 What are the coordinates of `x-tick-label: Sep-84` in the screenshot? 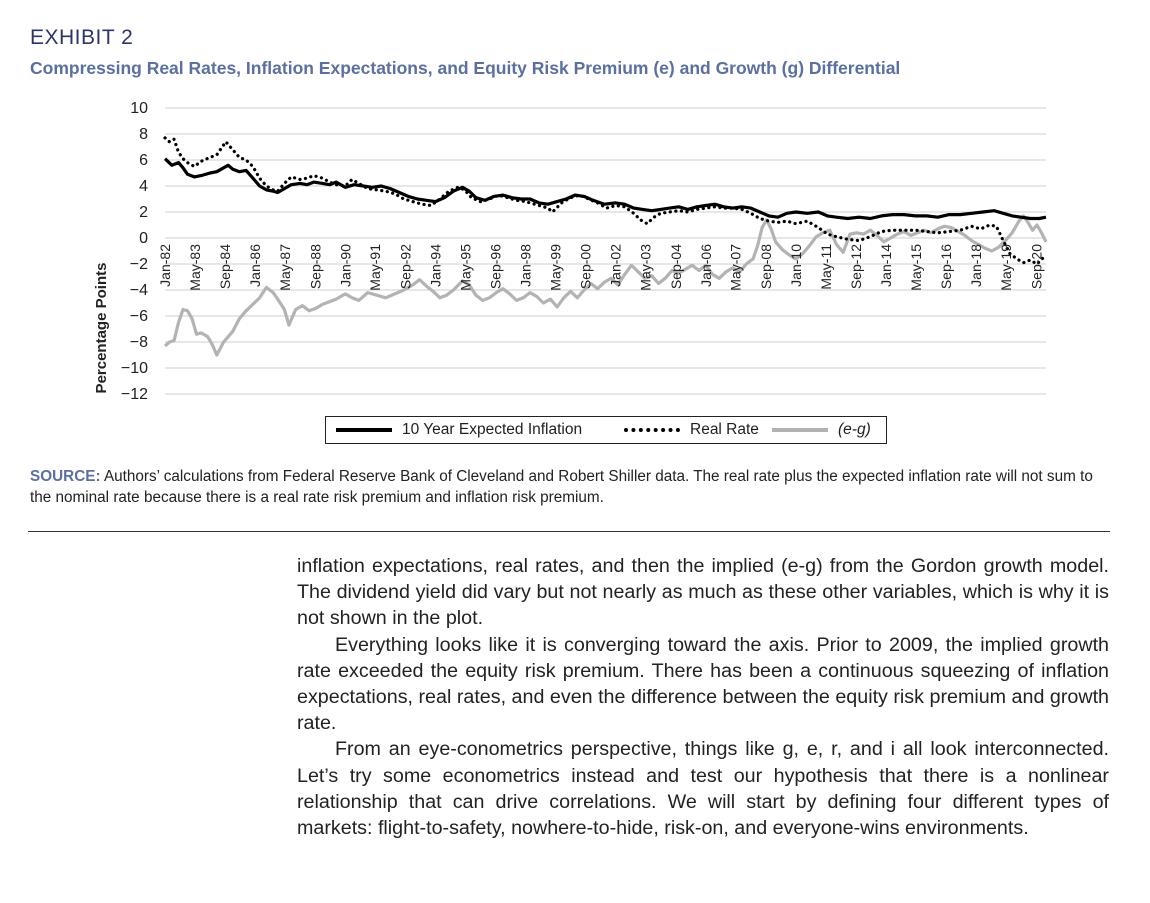 It's located at (225, 266).